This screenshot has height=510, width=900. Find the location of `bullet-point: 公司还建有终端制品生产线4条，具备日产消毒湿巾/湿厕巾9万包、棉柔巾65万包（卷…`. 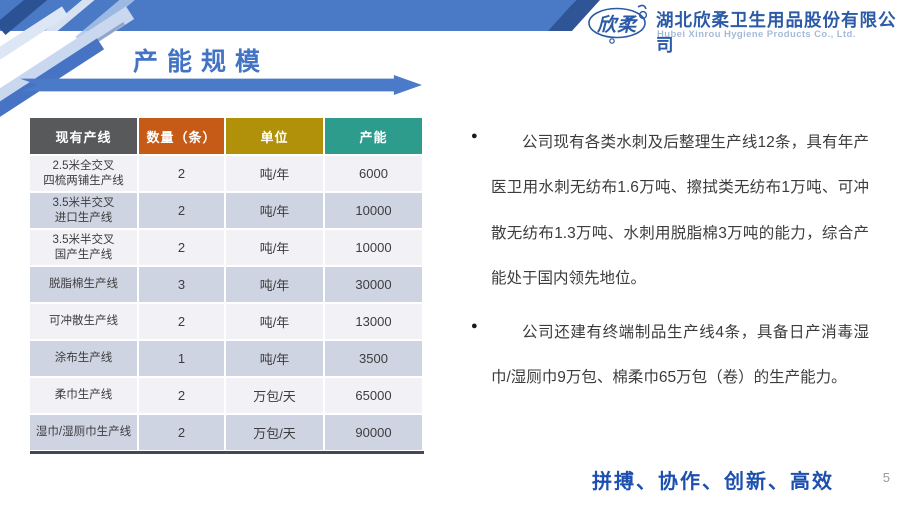

bullet-point: 公司还建有终端制品生产线4条，具备日产消毒湿巾/湿厕巾9万包、棉柔巾65万包（卷… is located at coordinates (662, 355).